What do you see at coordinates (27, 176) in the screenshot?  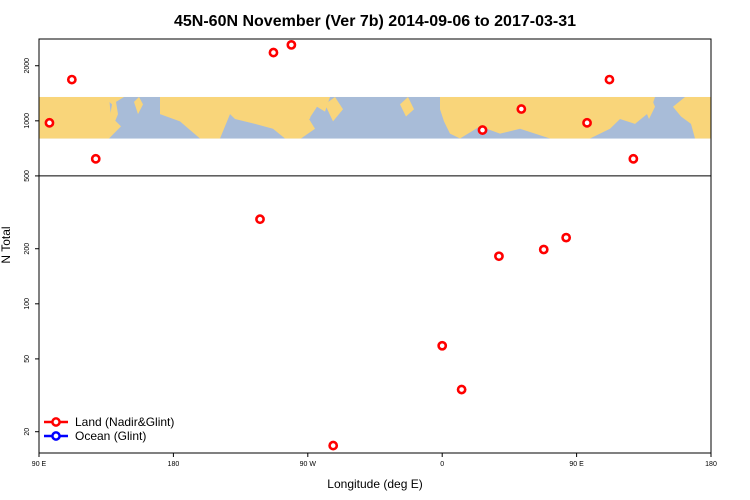 I see `y-tick-label: 500` at bounding box center [27, 176].